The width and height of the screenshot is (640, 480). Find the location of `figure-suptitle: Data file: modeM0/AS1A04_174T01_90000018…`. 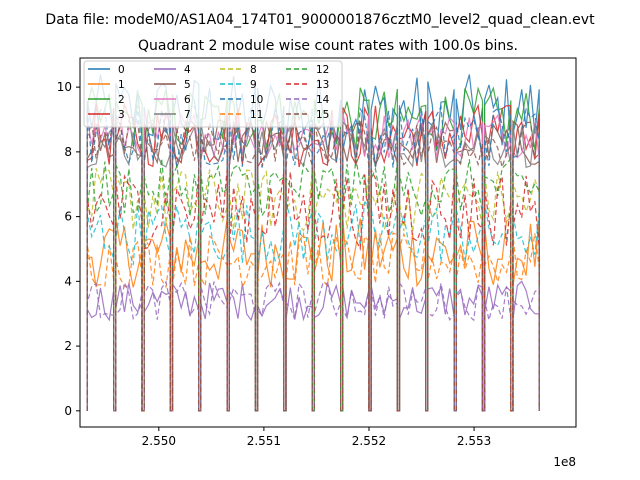

figure-suptitle: Data file: modeM0/AS1A04_174T01_90000018… is located at coordinates (320, 20).